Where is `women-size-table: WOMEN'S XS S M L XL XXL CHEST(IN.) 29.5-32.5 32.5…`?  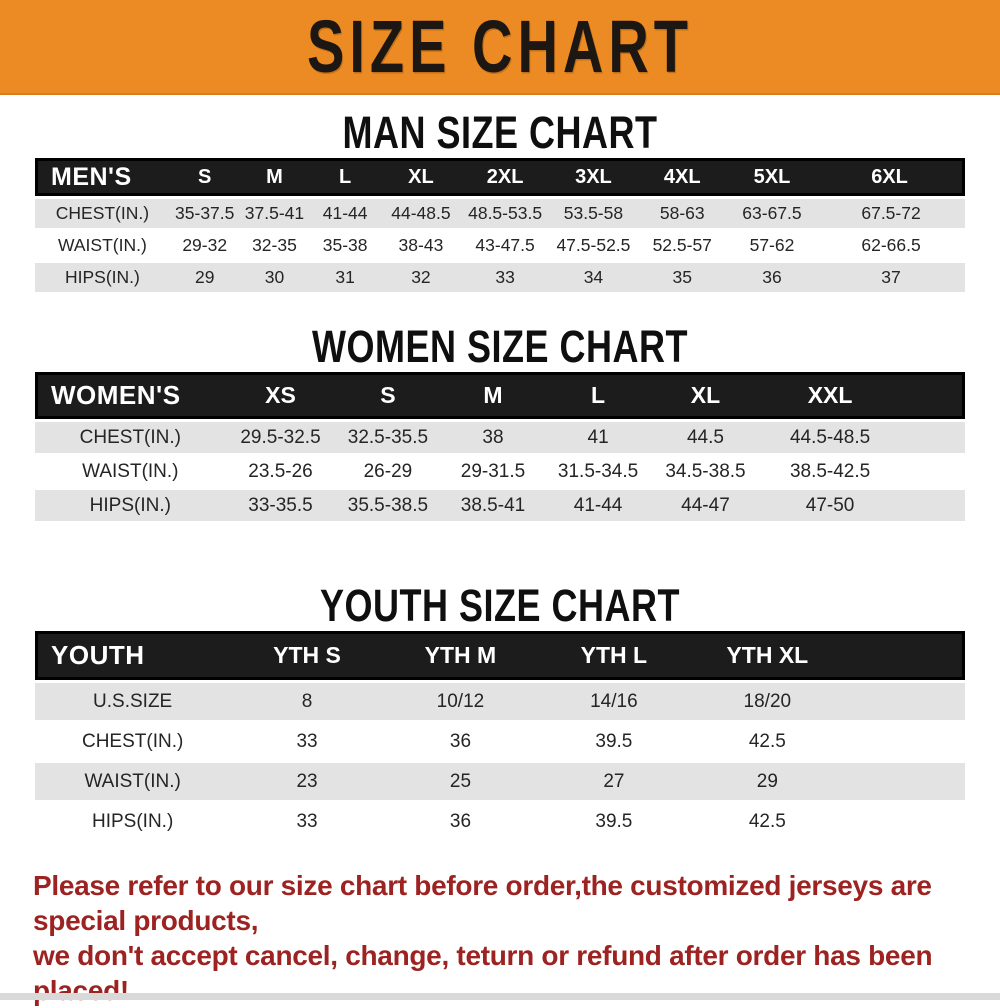
women-size-table: WOMEN'S XS S M L XL XXL CHEST(IN.) 29.5-32.5 32.5… is located at coordinates (500, 446).